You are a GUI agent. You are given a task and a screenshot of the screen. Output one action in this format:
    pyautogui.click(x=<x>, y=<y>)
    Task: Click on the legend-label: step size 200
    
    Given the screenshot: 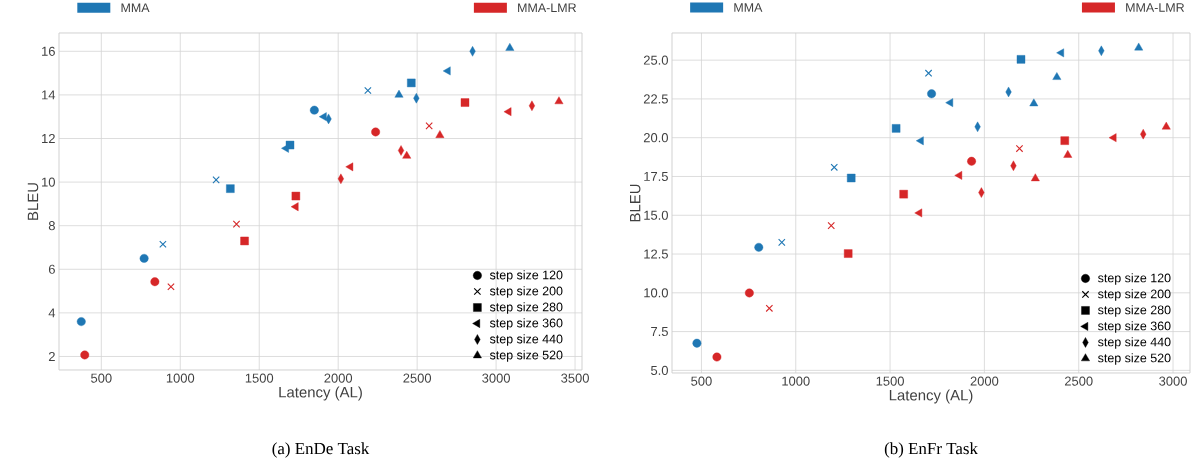 What is the action you would take?
    pyautogui.click(x=1134, y=295)
    